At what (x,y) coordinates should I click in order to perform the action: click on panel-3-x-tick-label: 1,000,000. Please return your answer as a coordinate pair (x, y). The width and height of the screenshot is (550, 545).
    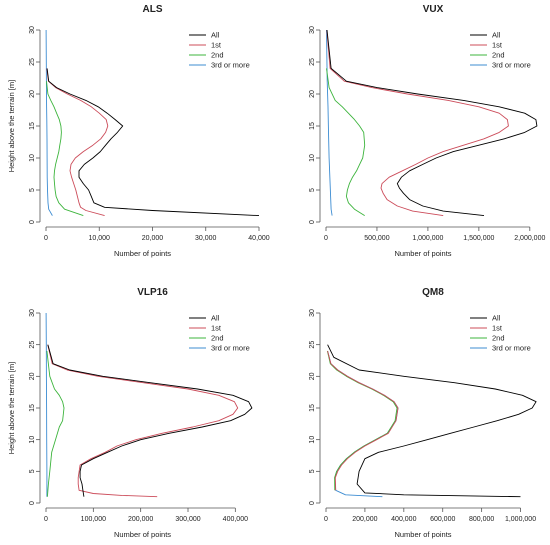
    Looking at the image, I should click on (520, 519).